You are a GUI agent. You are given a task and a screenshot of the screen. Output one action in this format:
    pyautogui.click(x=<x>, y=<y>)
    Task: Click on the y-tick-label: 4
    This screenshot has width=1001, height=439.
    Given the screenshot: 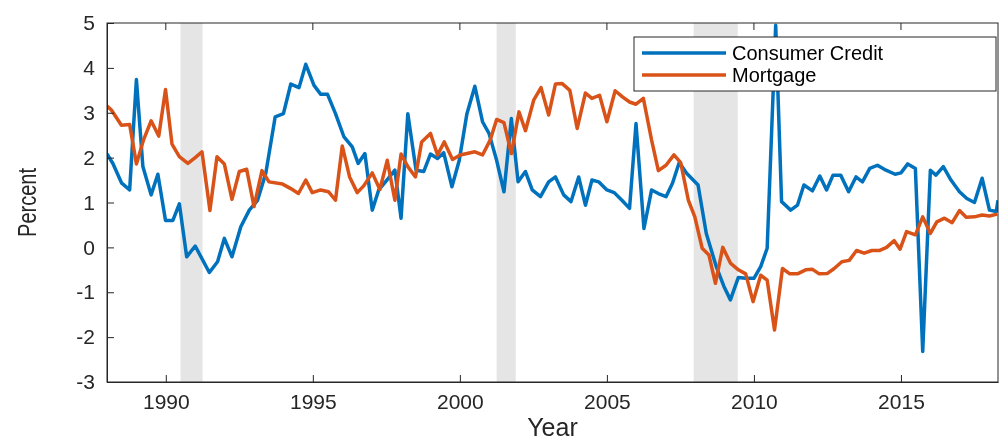 What is the action you would take?
    pyautogui.click(x=89, y=68)
    